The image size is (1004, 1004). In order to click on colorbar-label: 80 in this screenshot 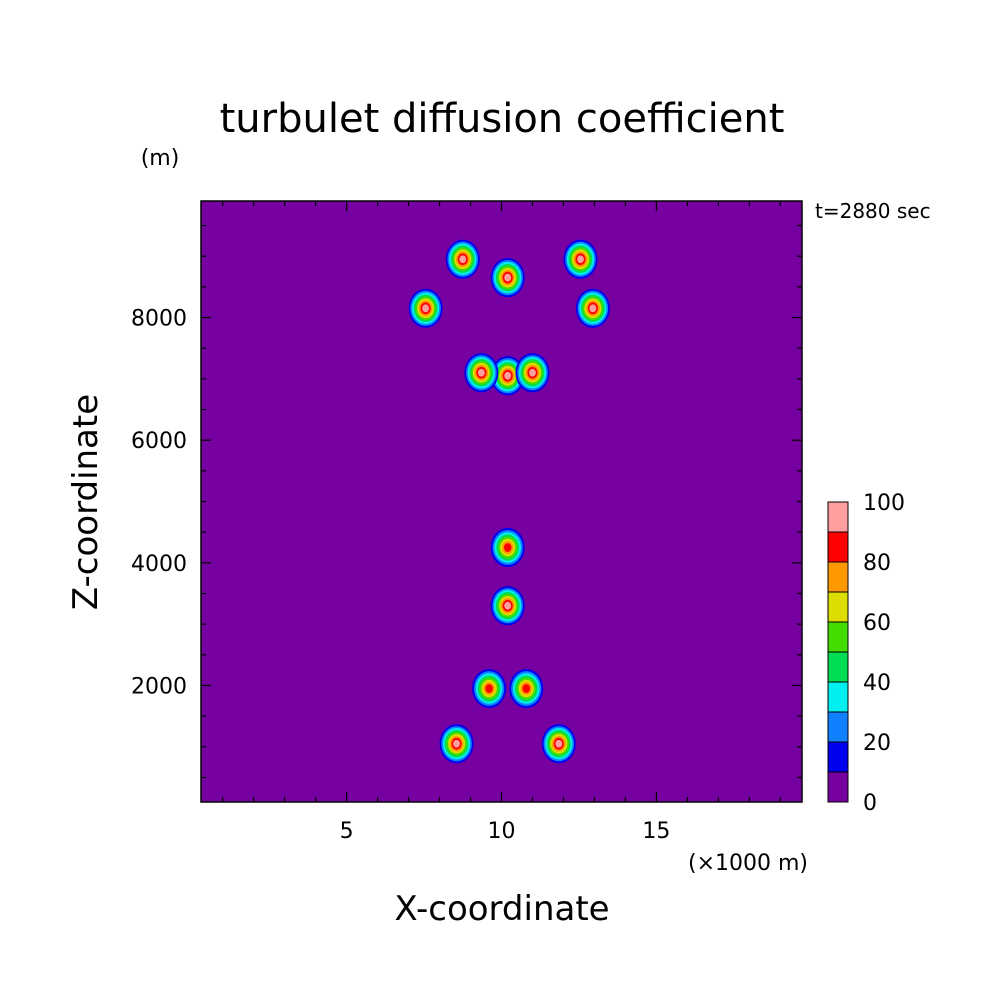, I will do `click(877, 563)`.